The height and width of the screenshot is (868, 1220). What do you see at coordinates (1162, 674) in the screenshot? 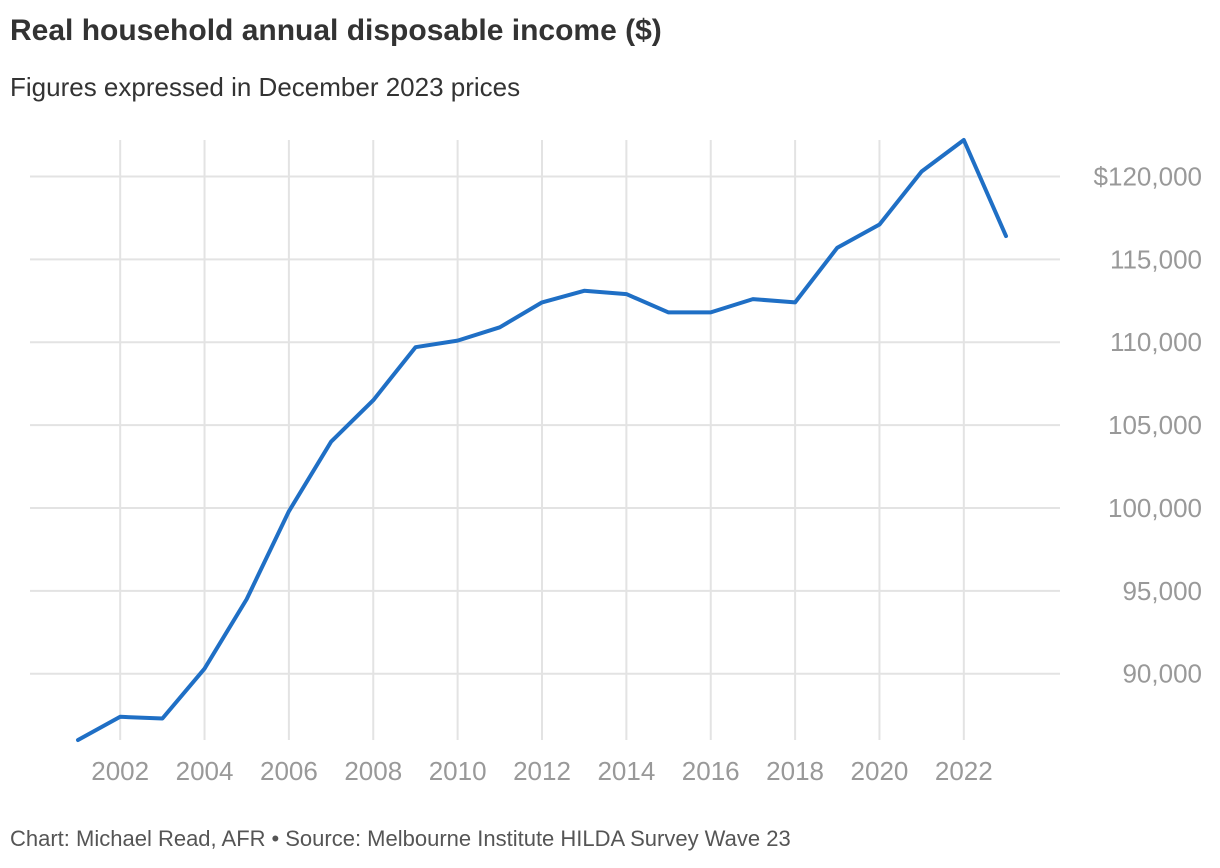
I see `y-tick-label-90000: 90,000` at bounding box center [1162, 674].